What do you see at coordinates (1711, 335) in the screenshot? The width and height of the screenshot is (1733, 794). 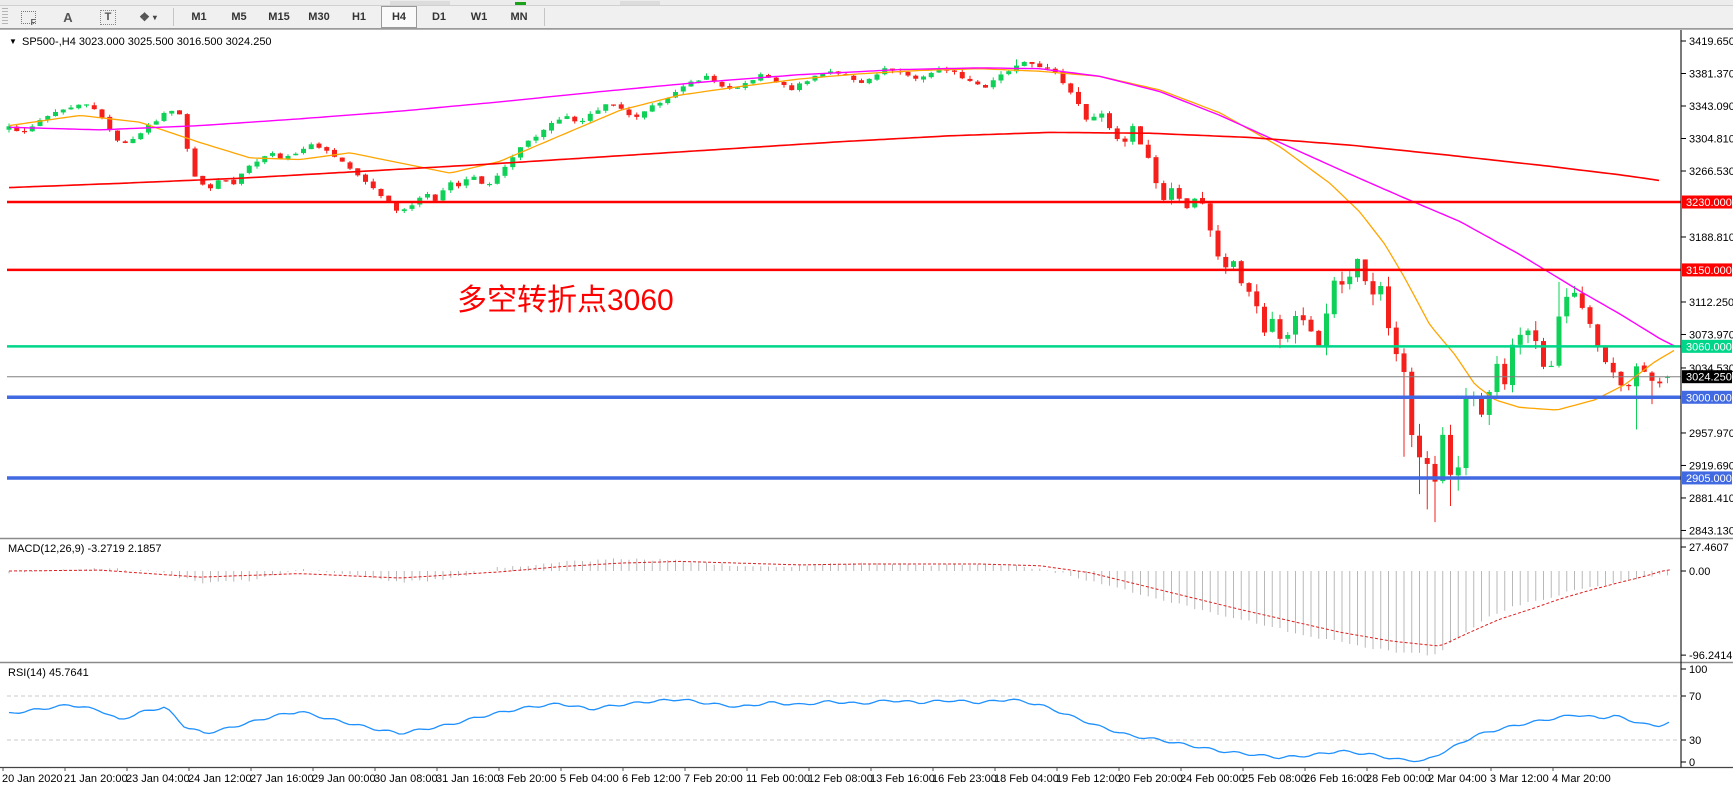 I see `price-tick-label: 3073.970` at bounding box center [1711, 335].